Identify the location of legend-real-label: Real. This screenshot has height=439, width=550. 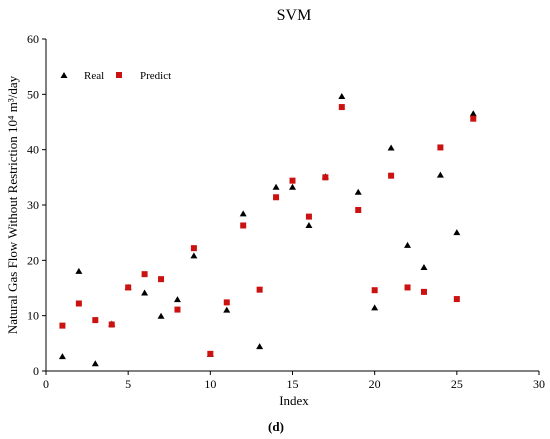
(94, 76).